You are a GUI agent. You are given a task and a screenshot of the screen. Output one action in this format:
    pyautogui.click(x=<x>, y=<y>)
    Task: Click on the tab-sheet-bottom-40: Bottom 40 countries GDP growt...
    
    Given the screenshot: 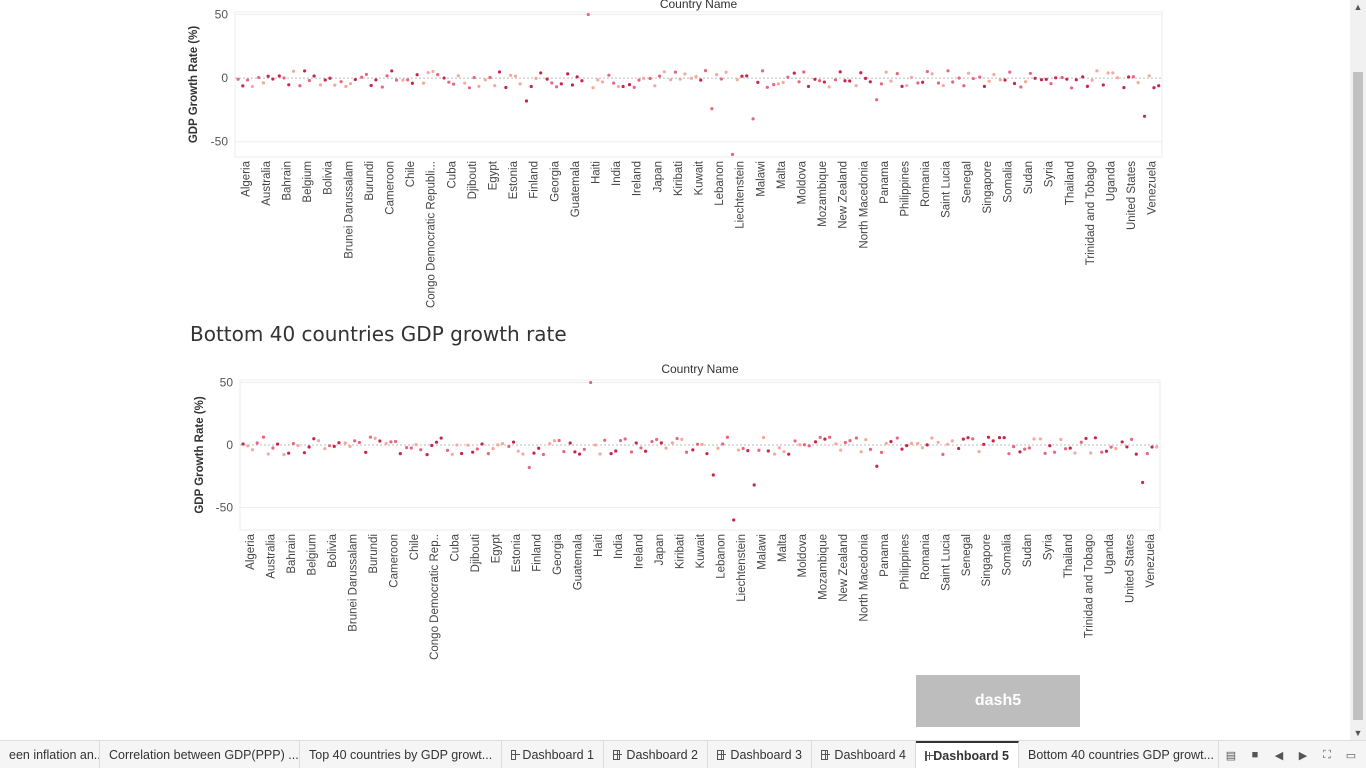 What is the action you would take?
    pyautogui.click(x=1119, y=754)
    